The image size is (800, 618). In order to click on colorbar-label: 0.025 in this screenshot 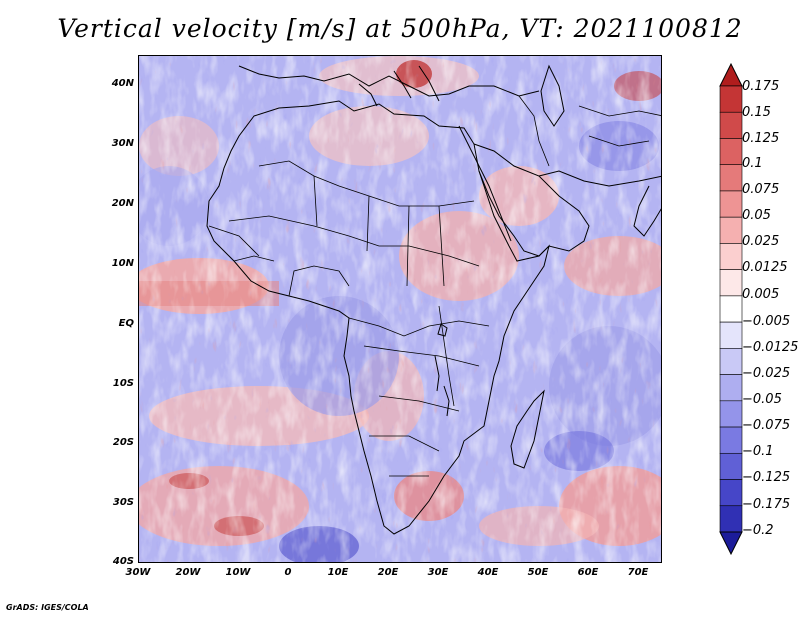, I will do `click(761, 241)`.